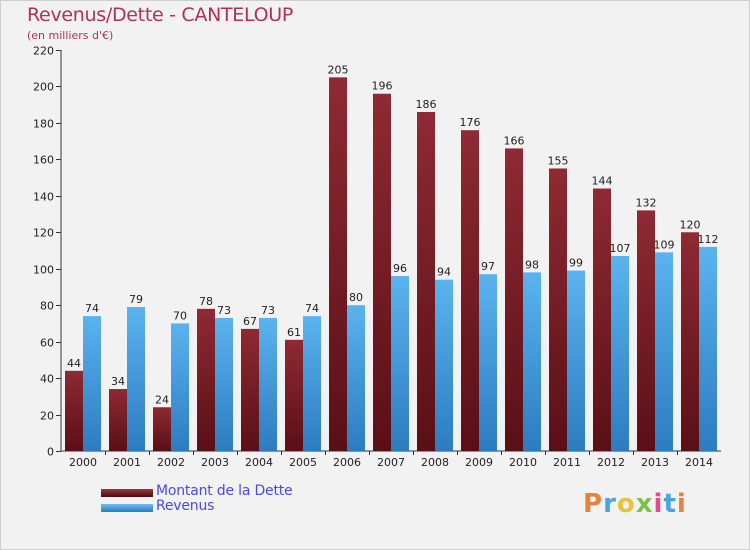 The width and height of the screenshot is (750, 550). What do you see at coordinates (303, 462) in the screenshot?
I see `x-tick-label: 2005` at bounding box center [303, 462].